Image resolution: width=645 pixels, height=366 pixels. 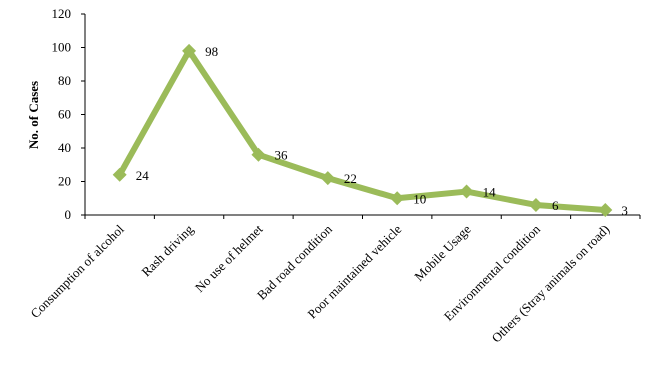 I want to click on data-label: 10, so click(x=419, y=198).